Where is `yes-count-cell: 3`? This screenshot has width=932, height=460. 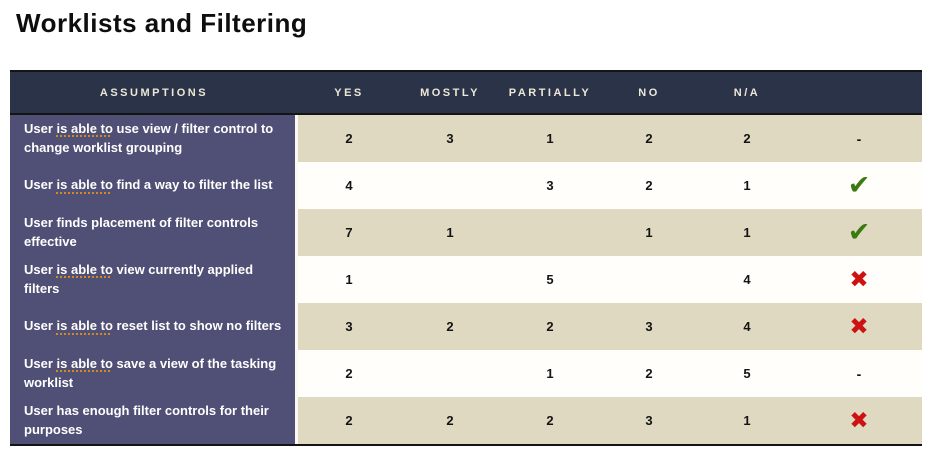
yes-count-cell: 3 is located at coordinates (349, 326).